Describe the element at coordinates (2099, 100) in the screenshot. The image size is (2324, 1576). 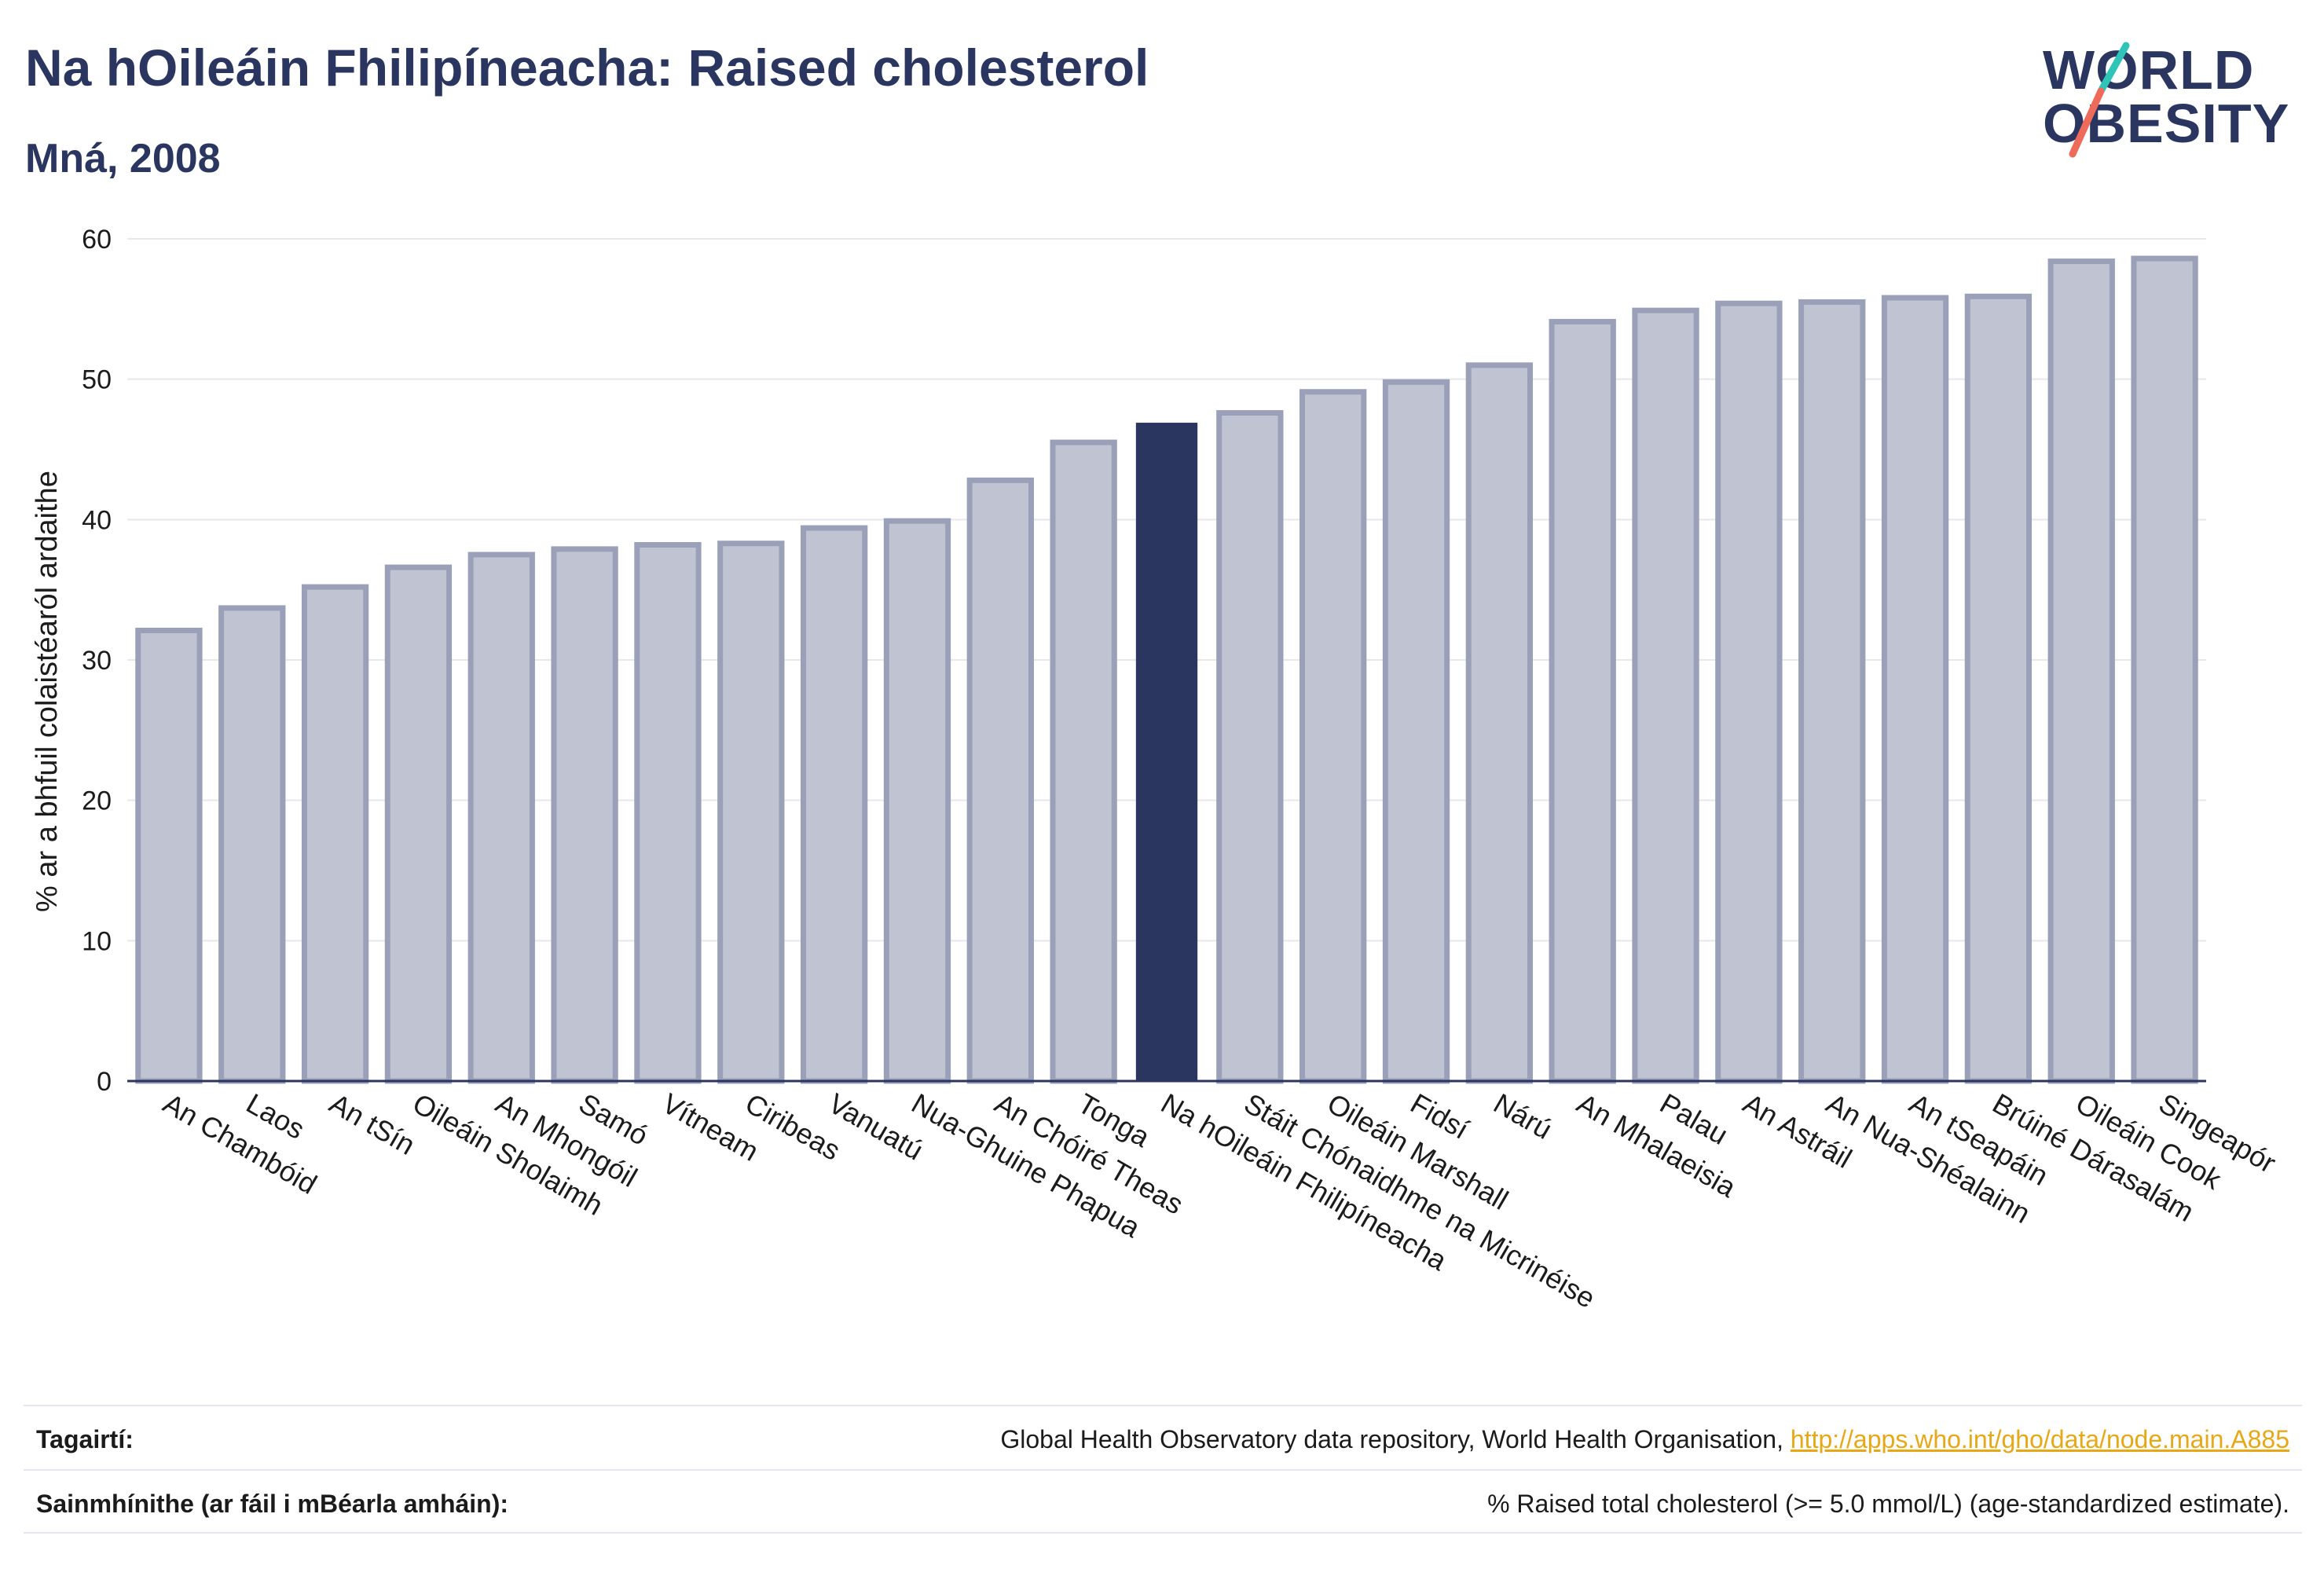
I see `logo-slash-icon` at that location.